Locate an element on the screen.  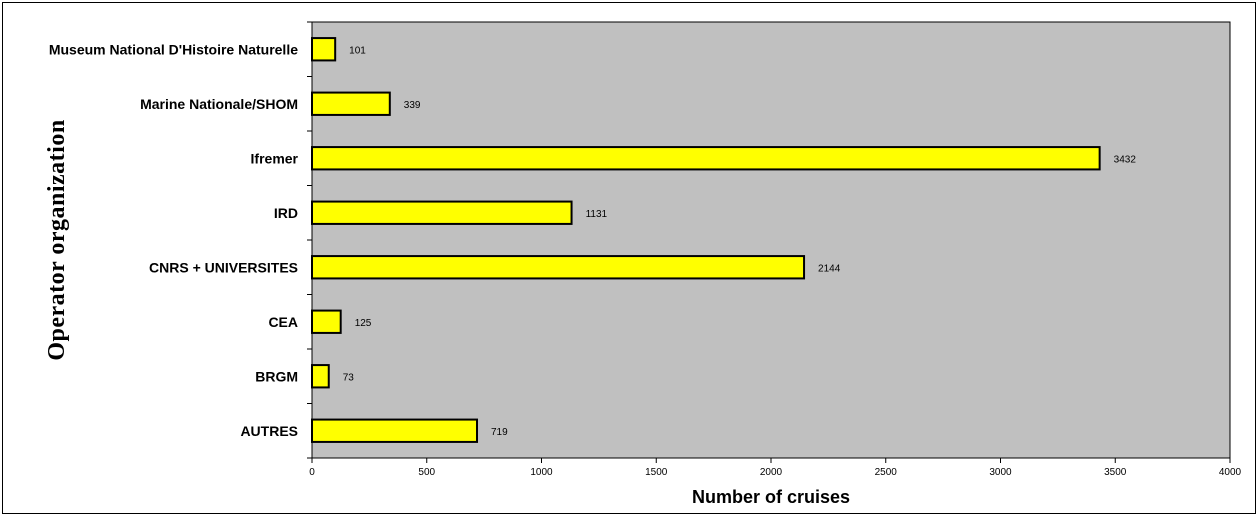
x-tick-label: 2000 is located at coordinates (771, 472).